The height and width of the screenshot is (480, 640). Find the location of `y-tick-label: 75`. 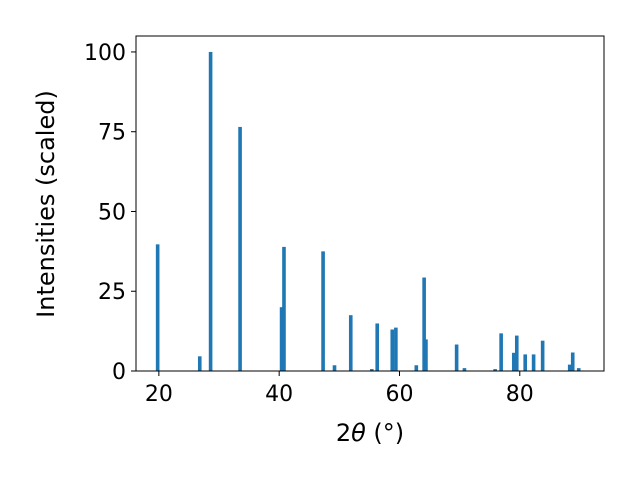

y-tick-label: 75 is located at coordinates (112, 133).